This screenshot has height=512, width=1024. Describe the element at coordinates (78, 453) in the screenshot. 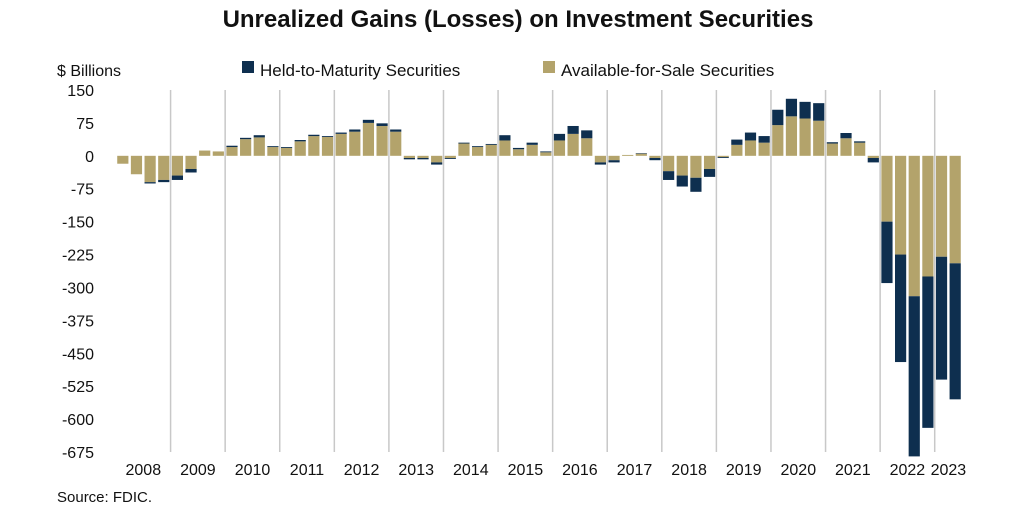

I see `y-tick-label: -675` at that location.